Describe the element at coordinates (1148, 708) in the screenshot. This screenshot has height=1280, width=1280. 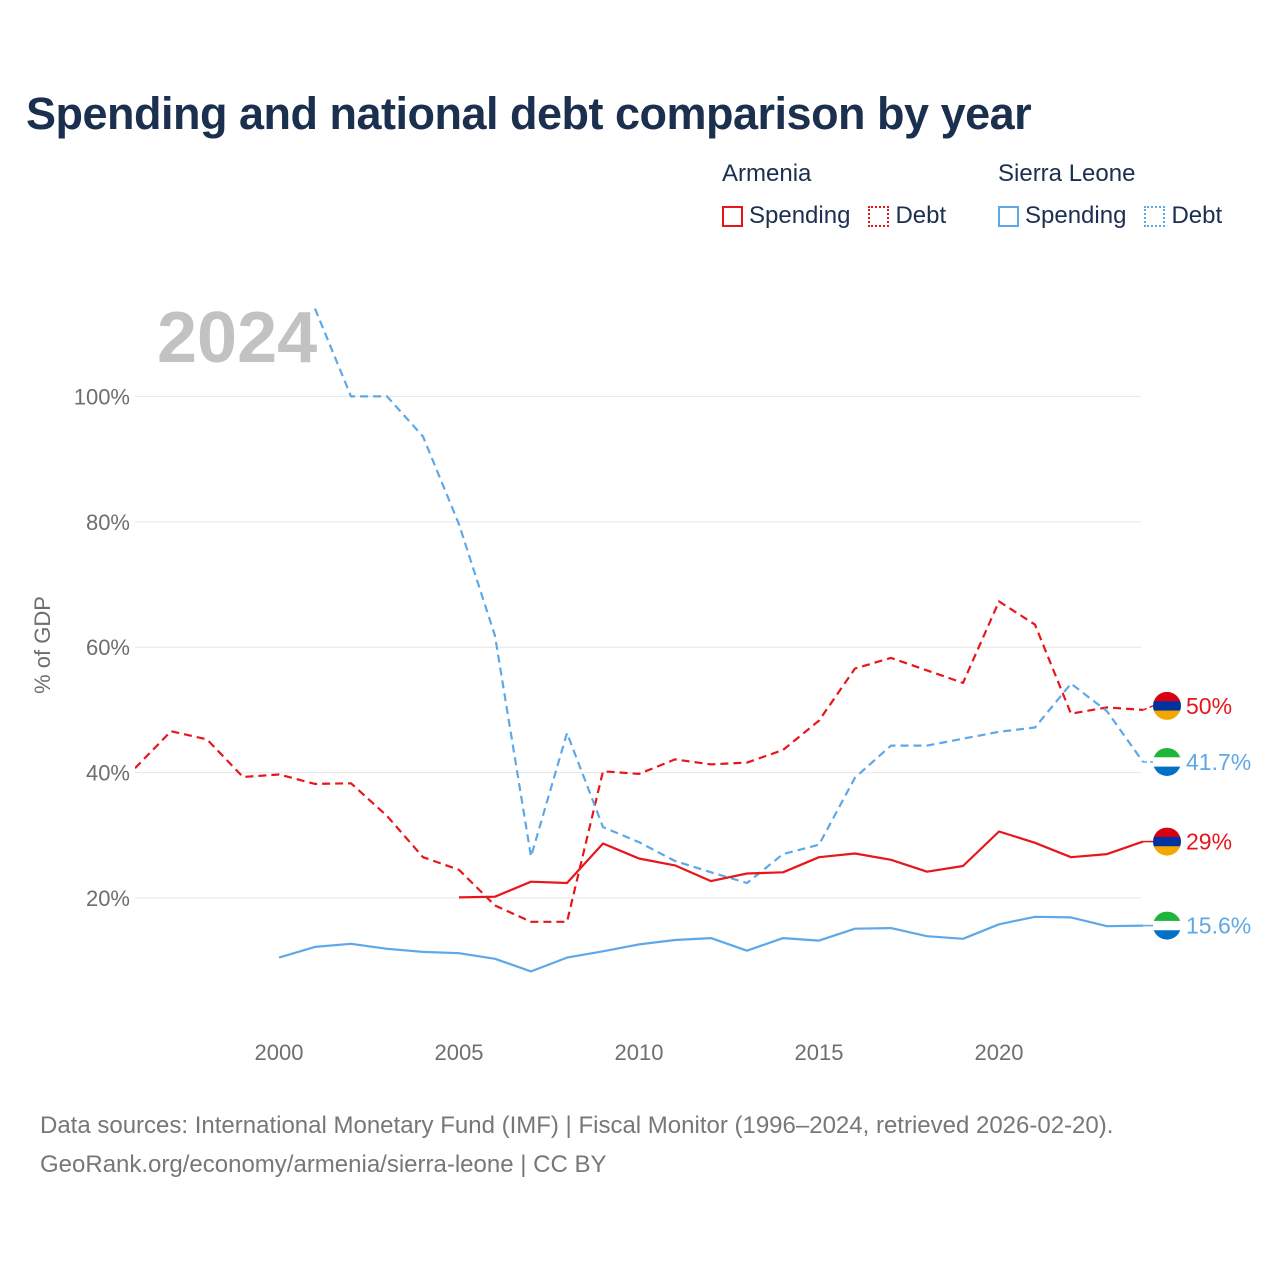
I see `end-connector` at that location.